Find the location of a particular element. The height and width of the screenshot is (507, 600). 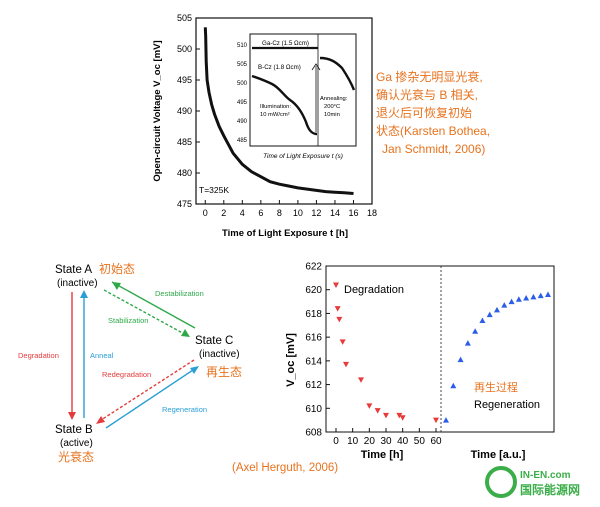

top-x-axis-label: Time of Light Exposure t [h] is located at coordinates (285, 233).